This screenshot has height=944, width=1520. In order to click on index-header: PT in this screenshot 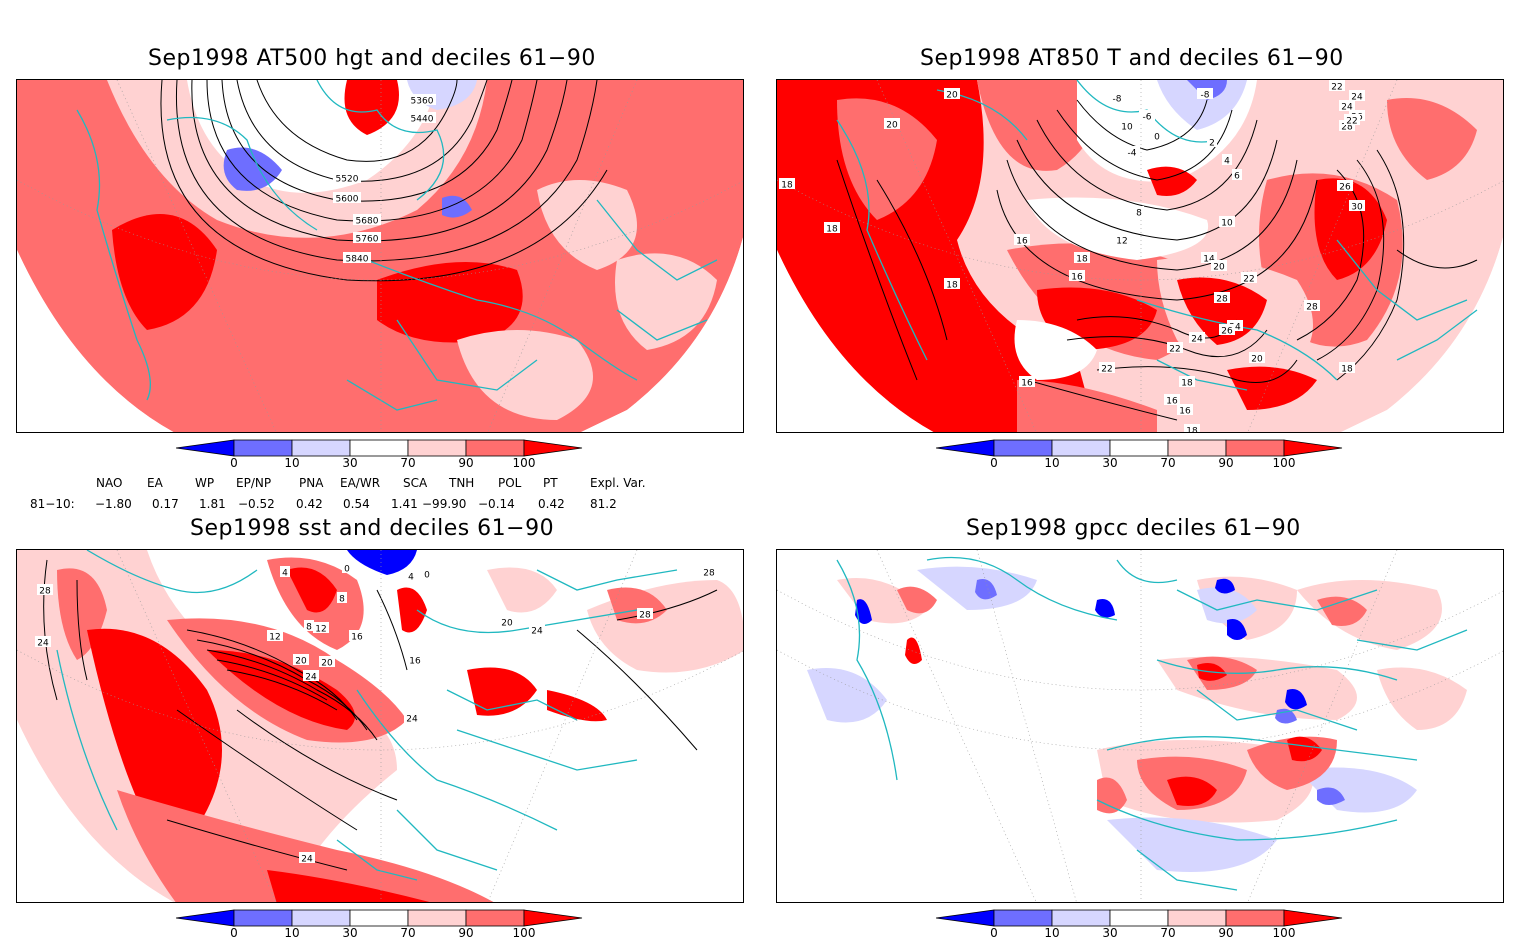, I will do `click(550, 483)`.